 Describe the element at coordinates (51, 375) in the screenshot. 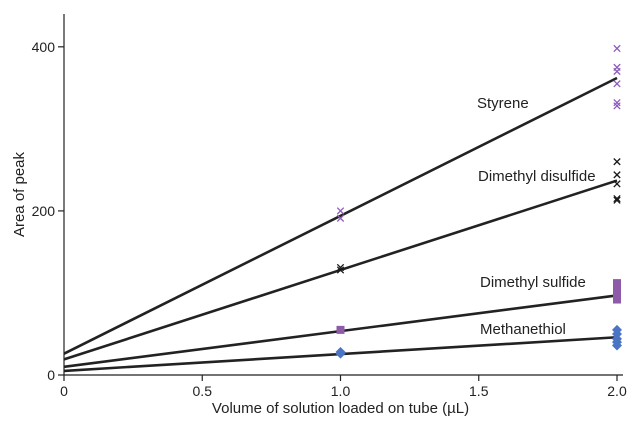

I see `y-tick-label: 0` at that location.